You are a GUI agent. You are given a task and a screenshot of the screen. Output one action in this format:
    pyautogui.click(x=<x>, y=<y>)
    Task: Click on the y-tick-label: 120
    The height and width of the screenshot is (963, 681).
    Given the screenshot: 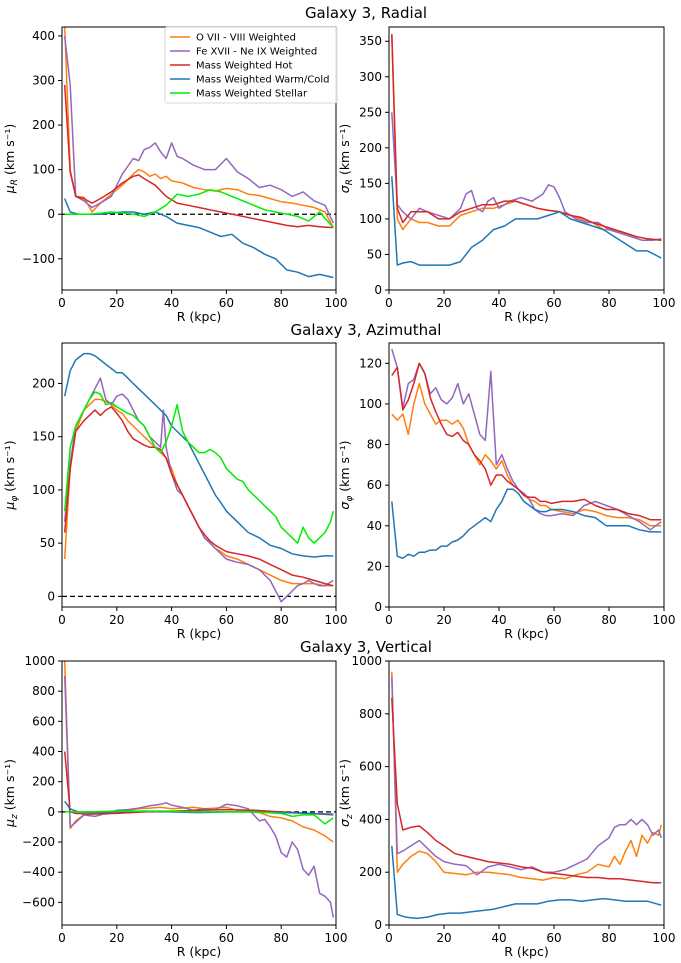 What is the action you would take?
    pyautogui.click(x=370, y=363)
    